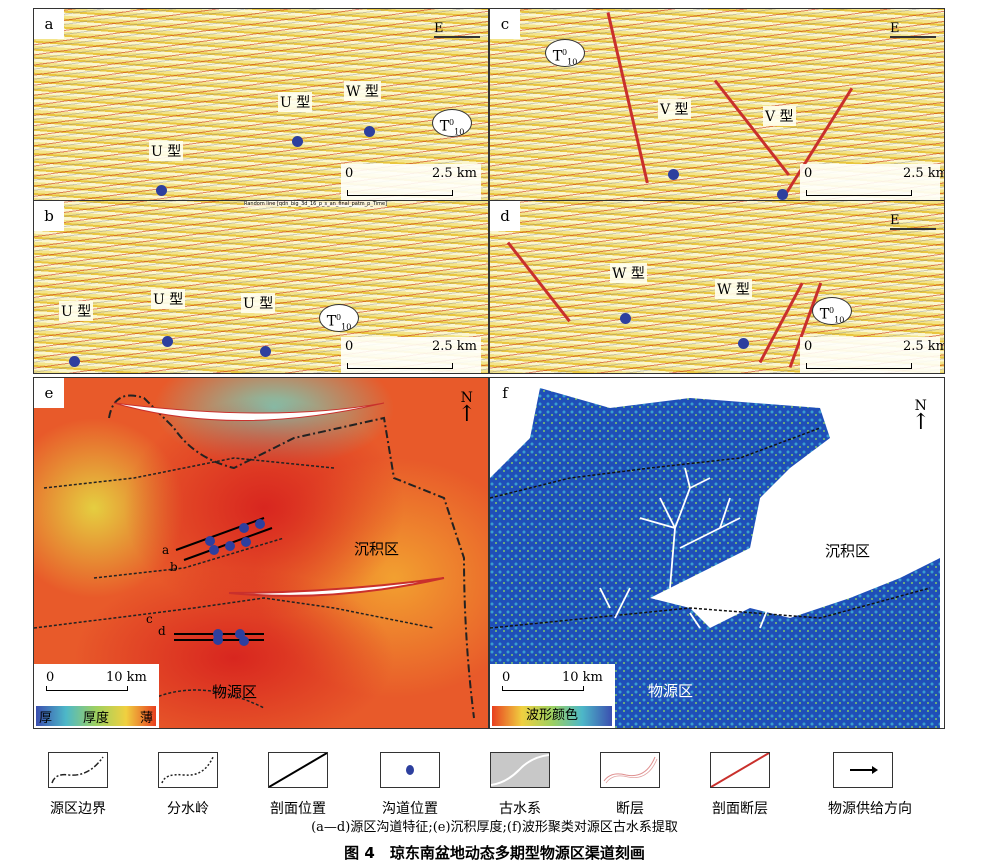  What do you see at coordinates (630, 770) in the screenshot?
I see `fault-icon` at bounding box center [630, 770].